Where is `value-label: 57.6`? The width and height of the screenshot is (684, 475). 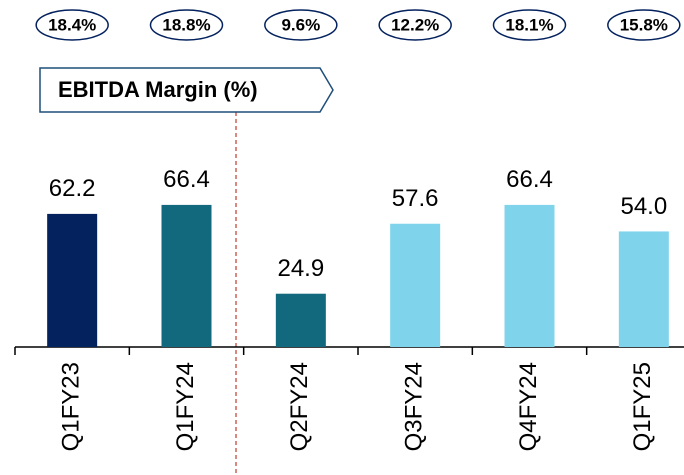 value-label: 57.6 is located at coordinates (415, 198).